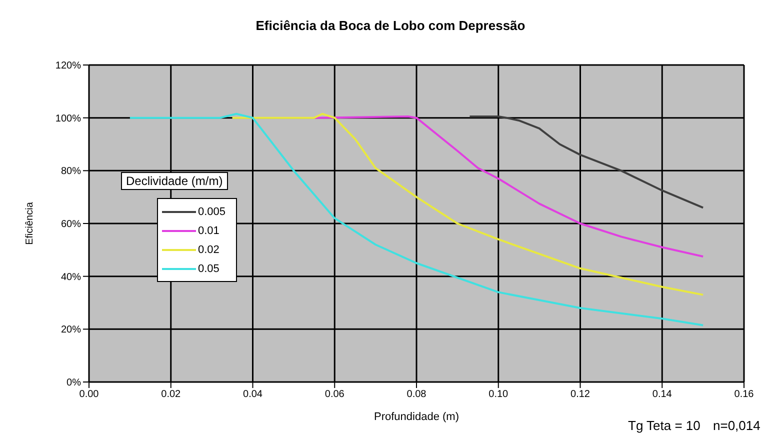  I want to click on legend-title: Declividade (m/m), so click(174, 181).